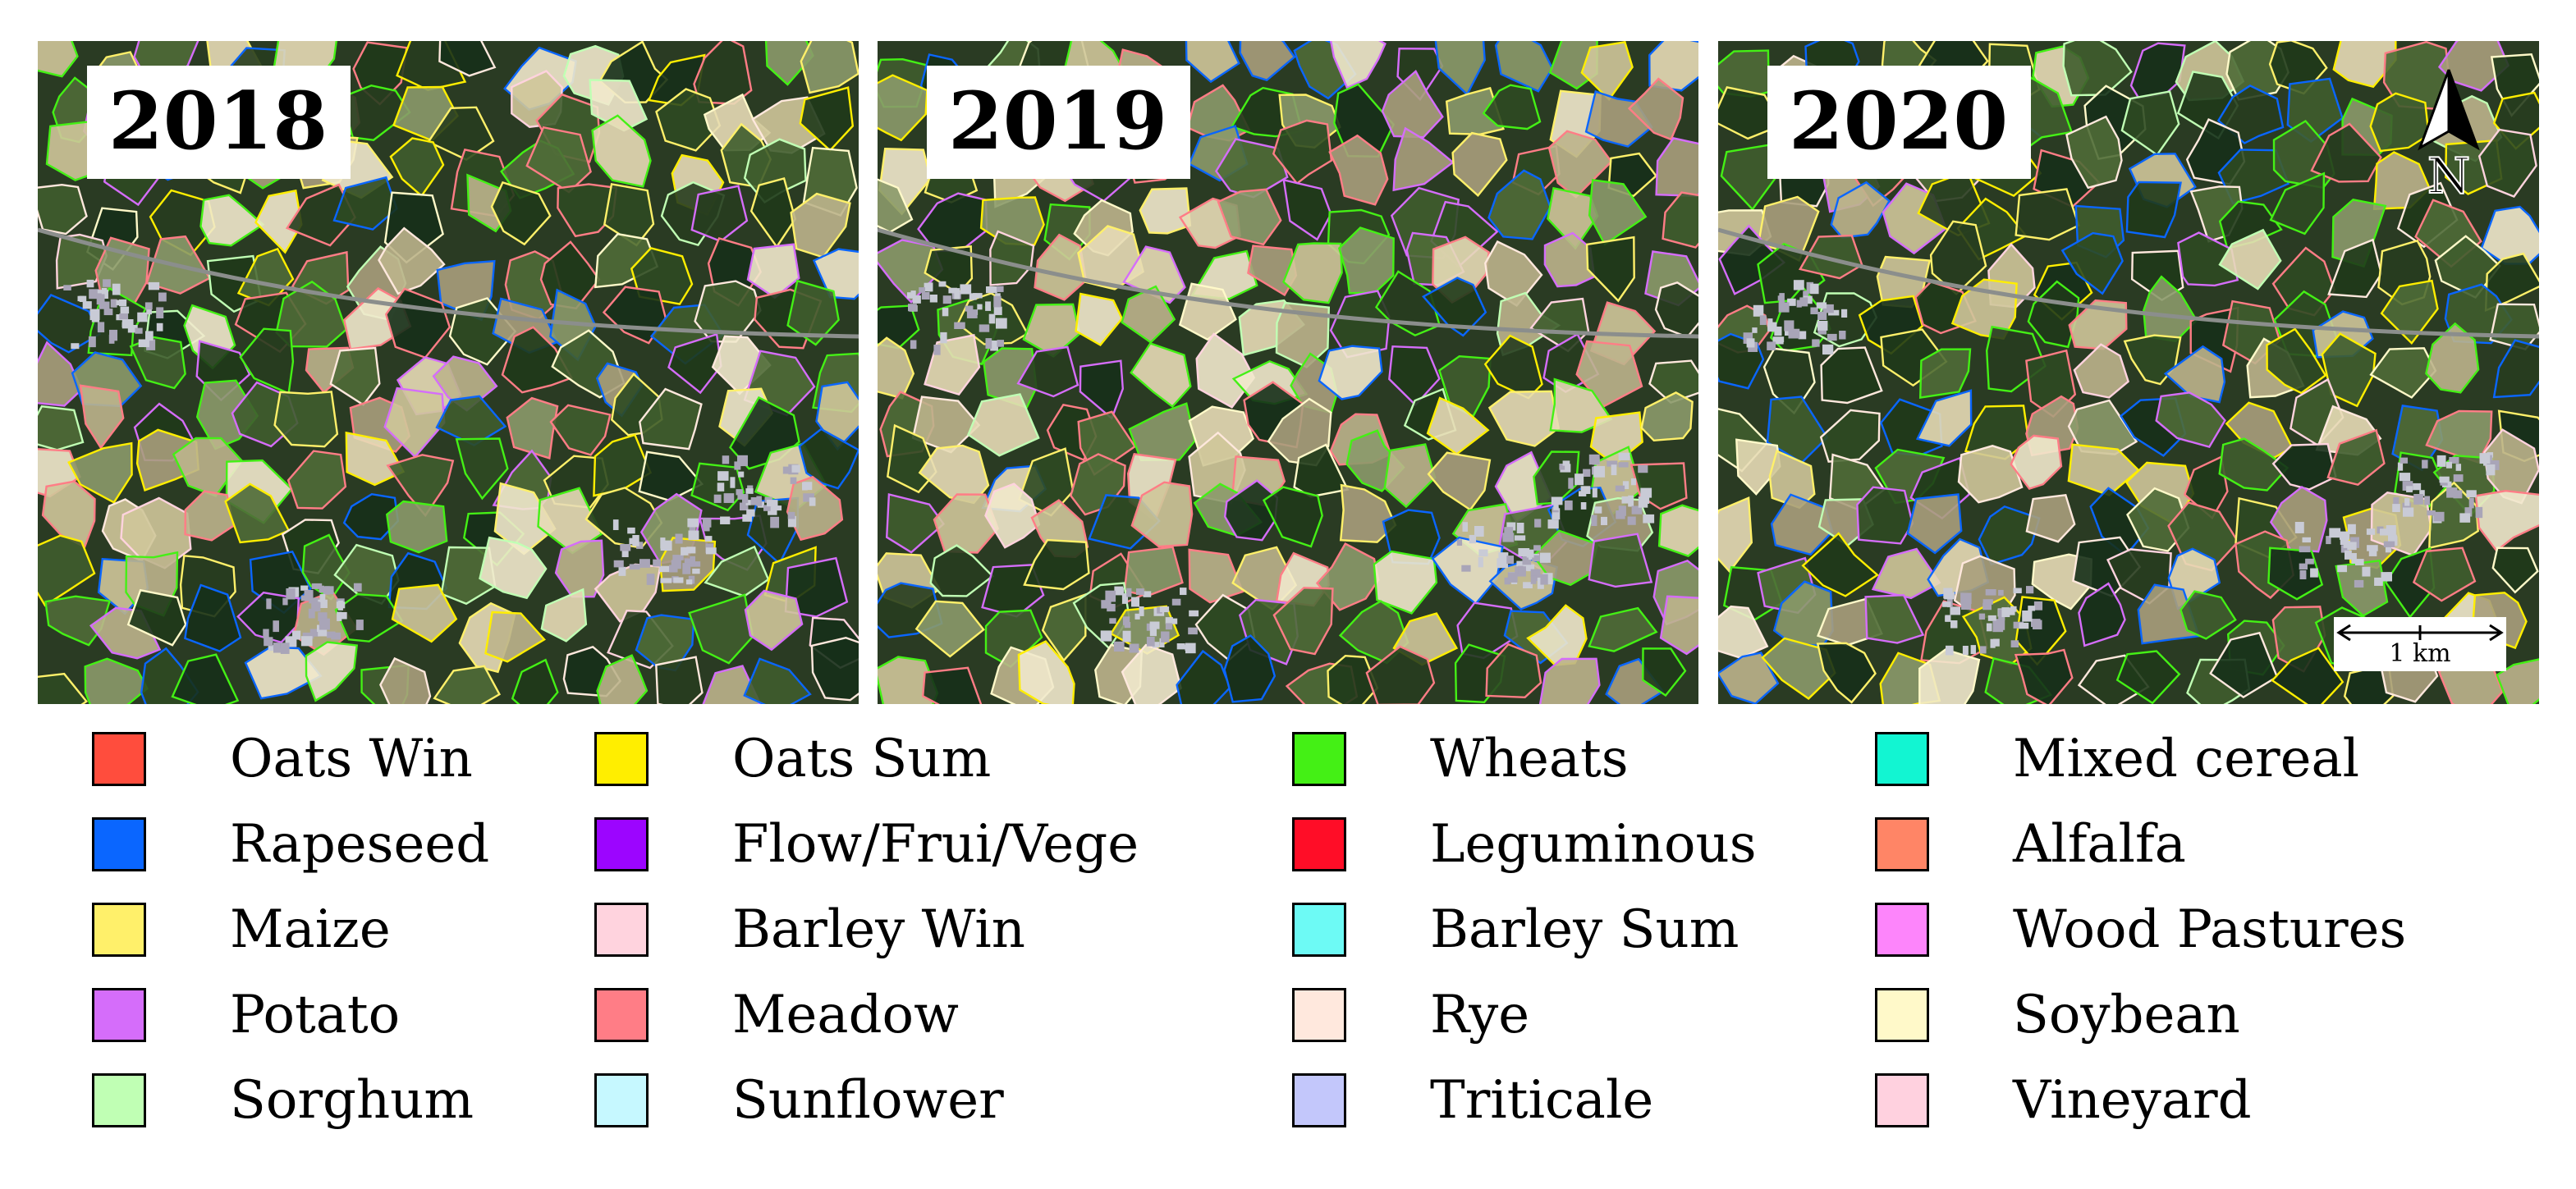  Describe the element at coordinates (845, 1015) in the screenshot. I see `legend-label: Meadow` at that location.